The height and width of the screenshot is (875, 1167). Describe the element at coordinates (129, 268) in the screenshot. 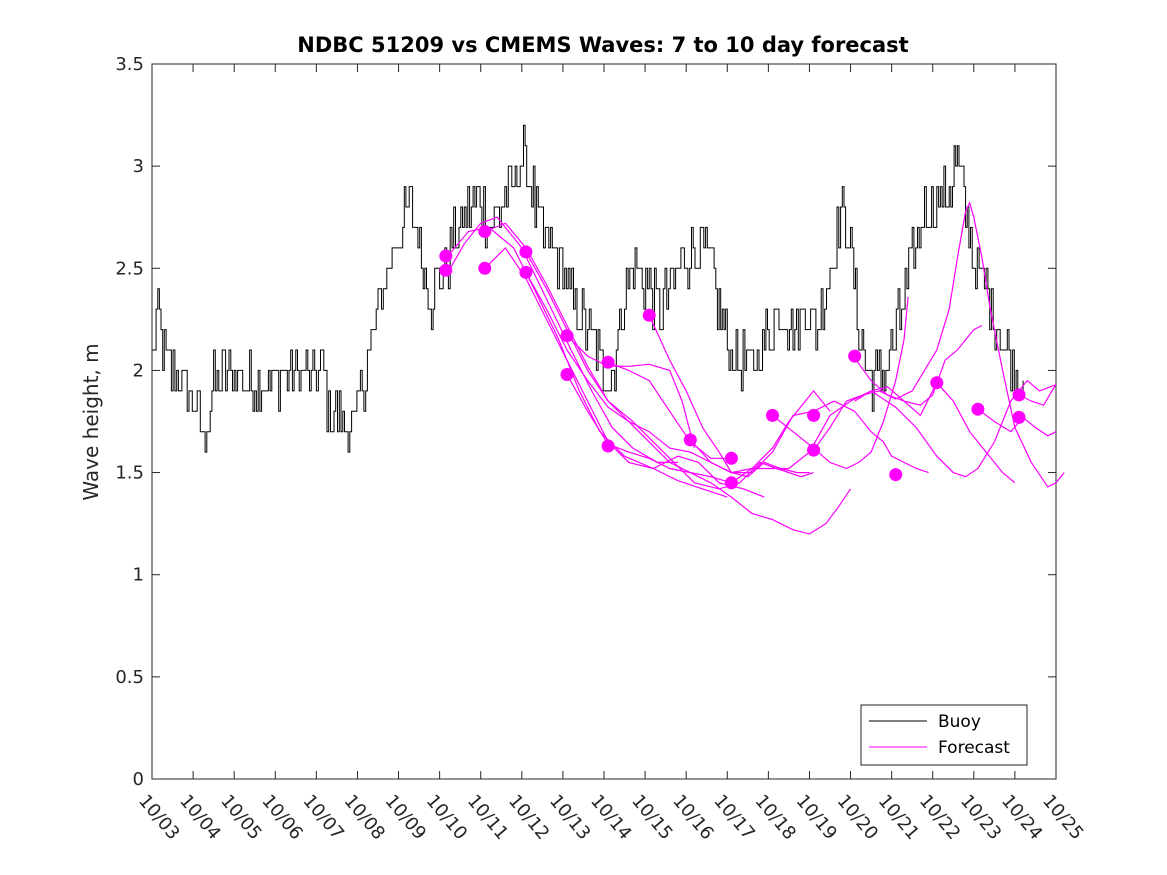

I see `y-tick-label: 2.5` at that location.